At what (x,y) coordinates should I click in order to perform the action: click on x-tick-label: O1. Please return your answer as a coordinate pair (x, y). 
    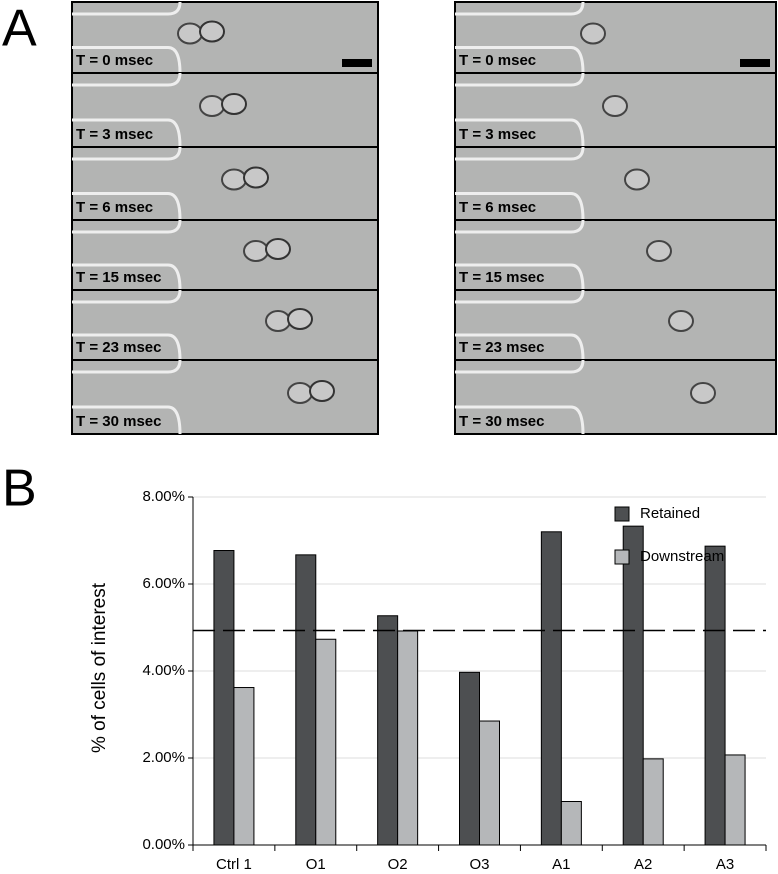
    Looking at the image, I should click on (316, 864).